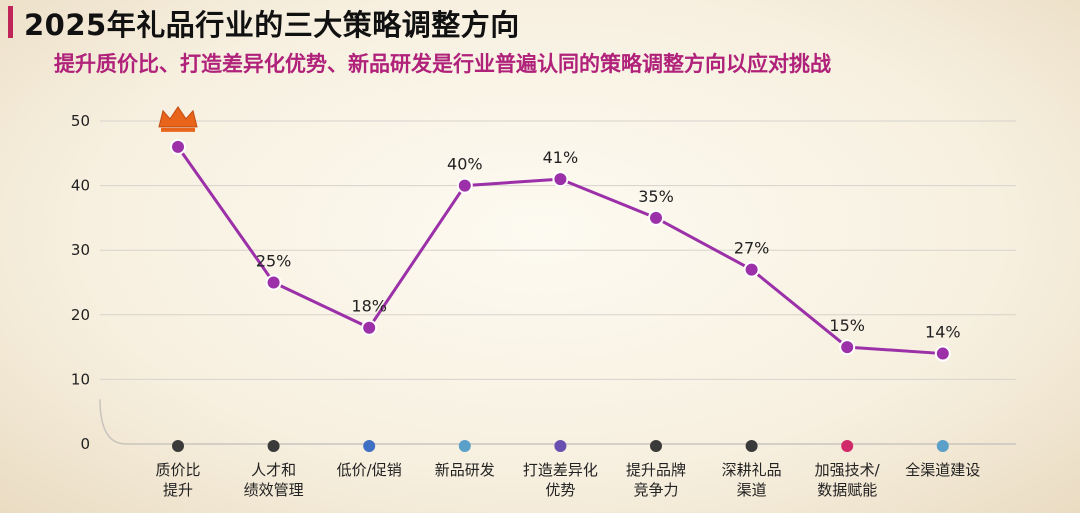 The height and width of the screenshot is (513, 1080). What do you see at coordinates (80, 121) in the screenshot?
I see `y-tick-label: 50` at bounding box center [80, 121].